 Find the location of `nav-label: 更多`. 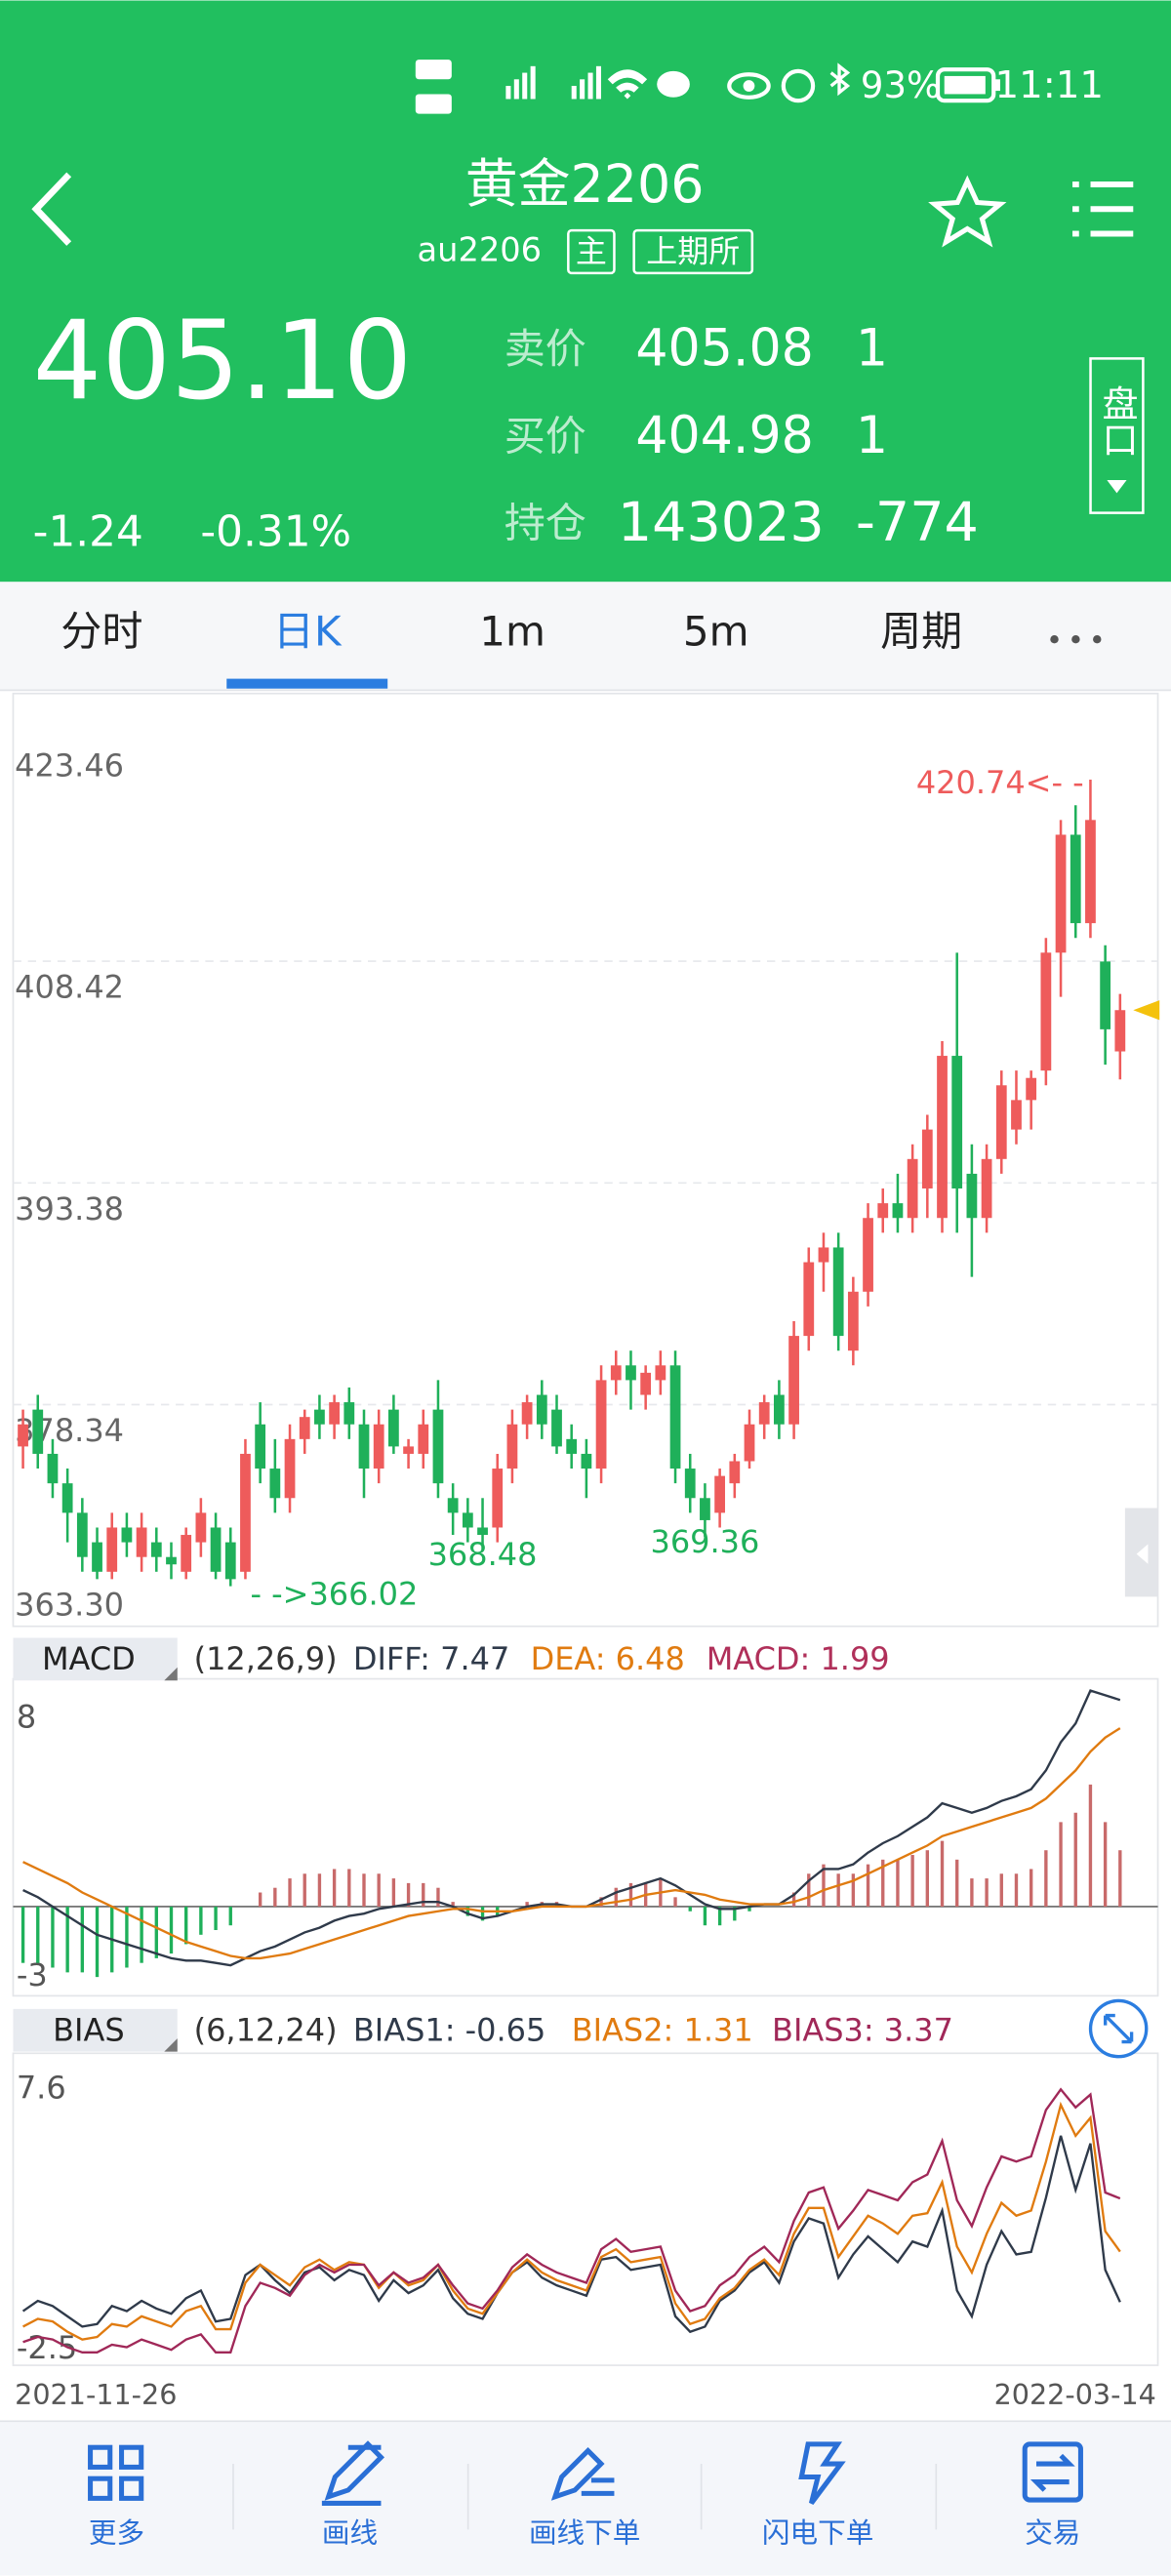

nav-label: 更多 is located at coordinates (116, 2532).